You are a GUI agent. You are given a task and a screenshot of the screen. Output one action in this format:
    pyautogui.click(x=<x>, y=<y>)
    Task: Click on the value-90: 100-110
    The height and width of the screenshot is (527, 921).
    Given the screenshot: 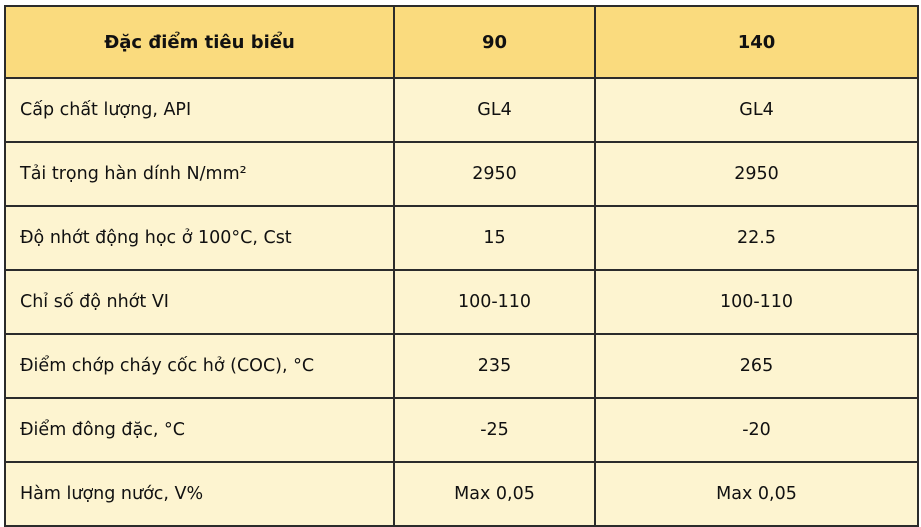 What is the action you would take?
    pyautogui.click(x=494, y=302)
    